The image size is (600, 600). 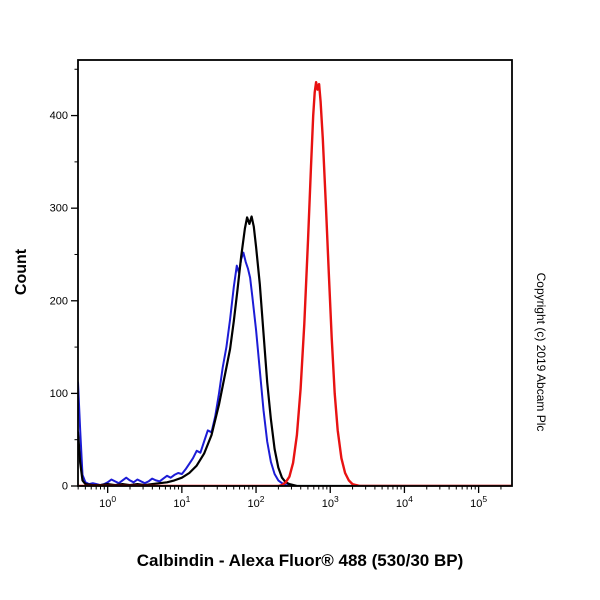 I want to click on x-tick-label: 10², so click(x=256, y=502).